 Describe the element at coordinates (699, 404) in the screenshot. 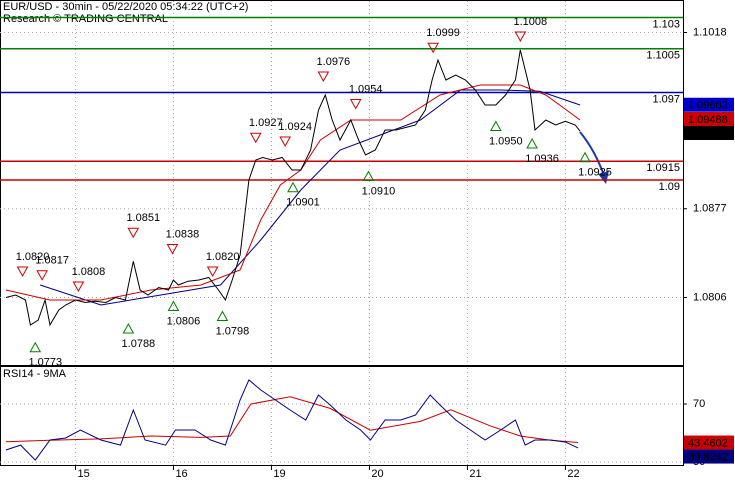

I see `y-tick-label: 70` at that location.